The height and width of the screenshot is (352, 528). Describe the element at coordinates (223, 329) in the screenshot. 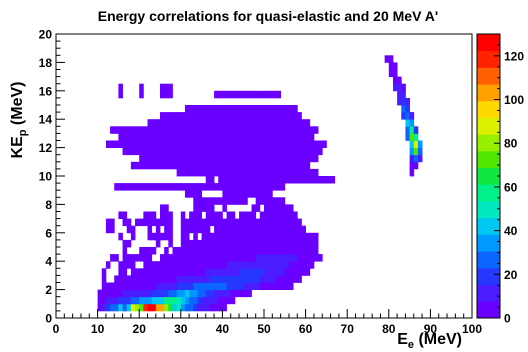

I see `x-tick-label: 40` at that location.